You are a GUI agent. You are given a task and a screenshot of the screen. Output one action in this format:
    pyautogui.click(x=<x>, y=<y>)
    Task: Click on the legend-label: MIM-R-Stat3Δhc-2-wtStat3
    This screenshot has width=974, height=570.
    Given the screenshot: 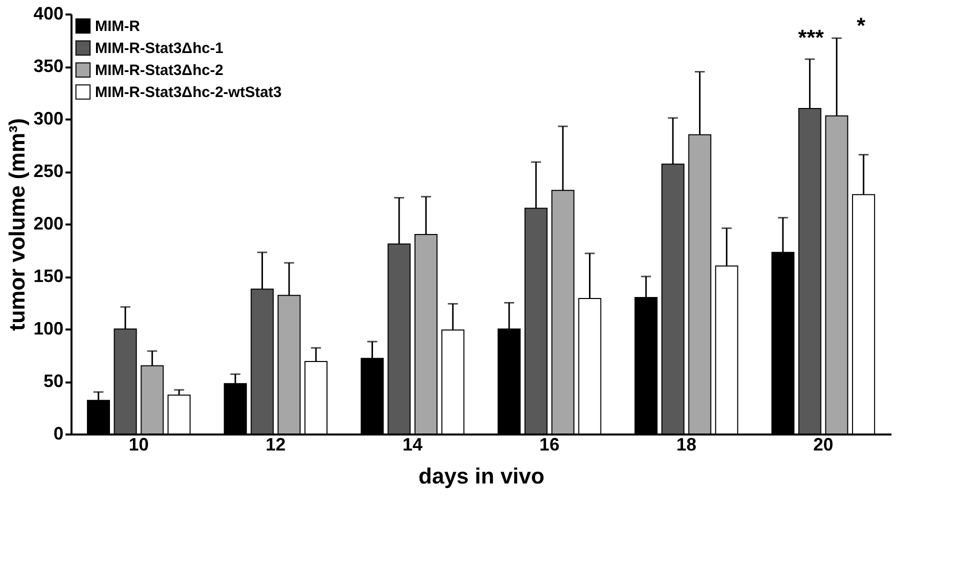 What is the action you would take?
    pyautogui.click(x=188, y=92)
    